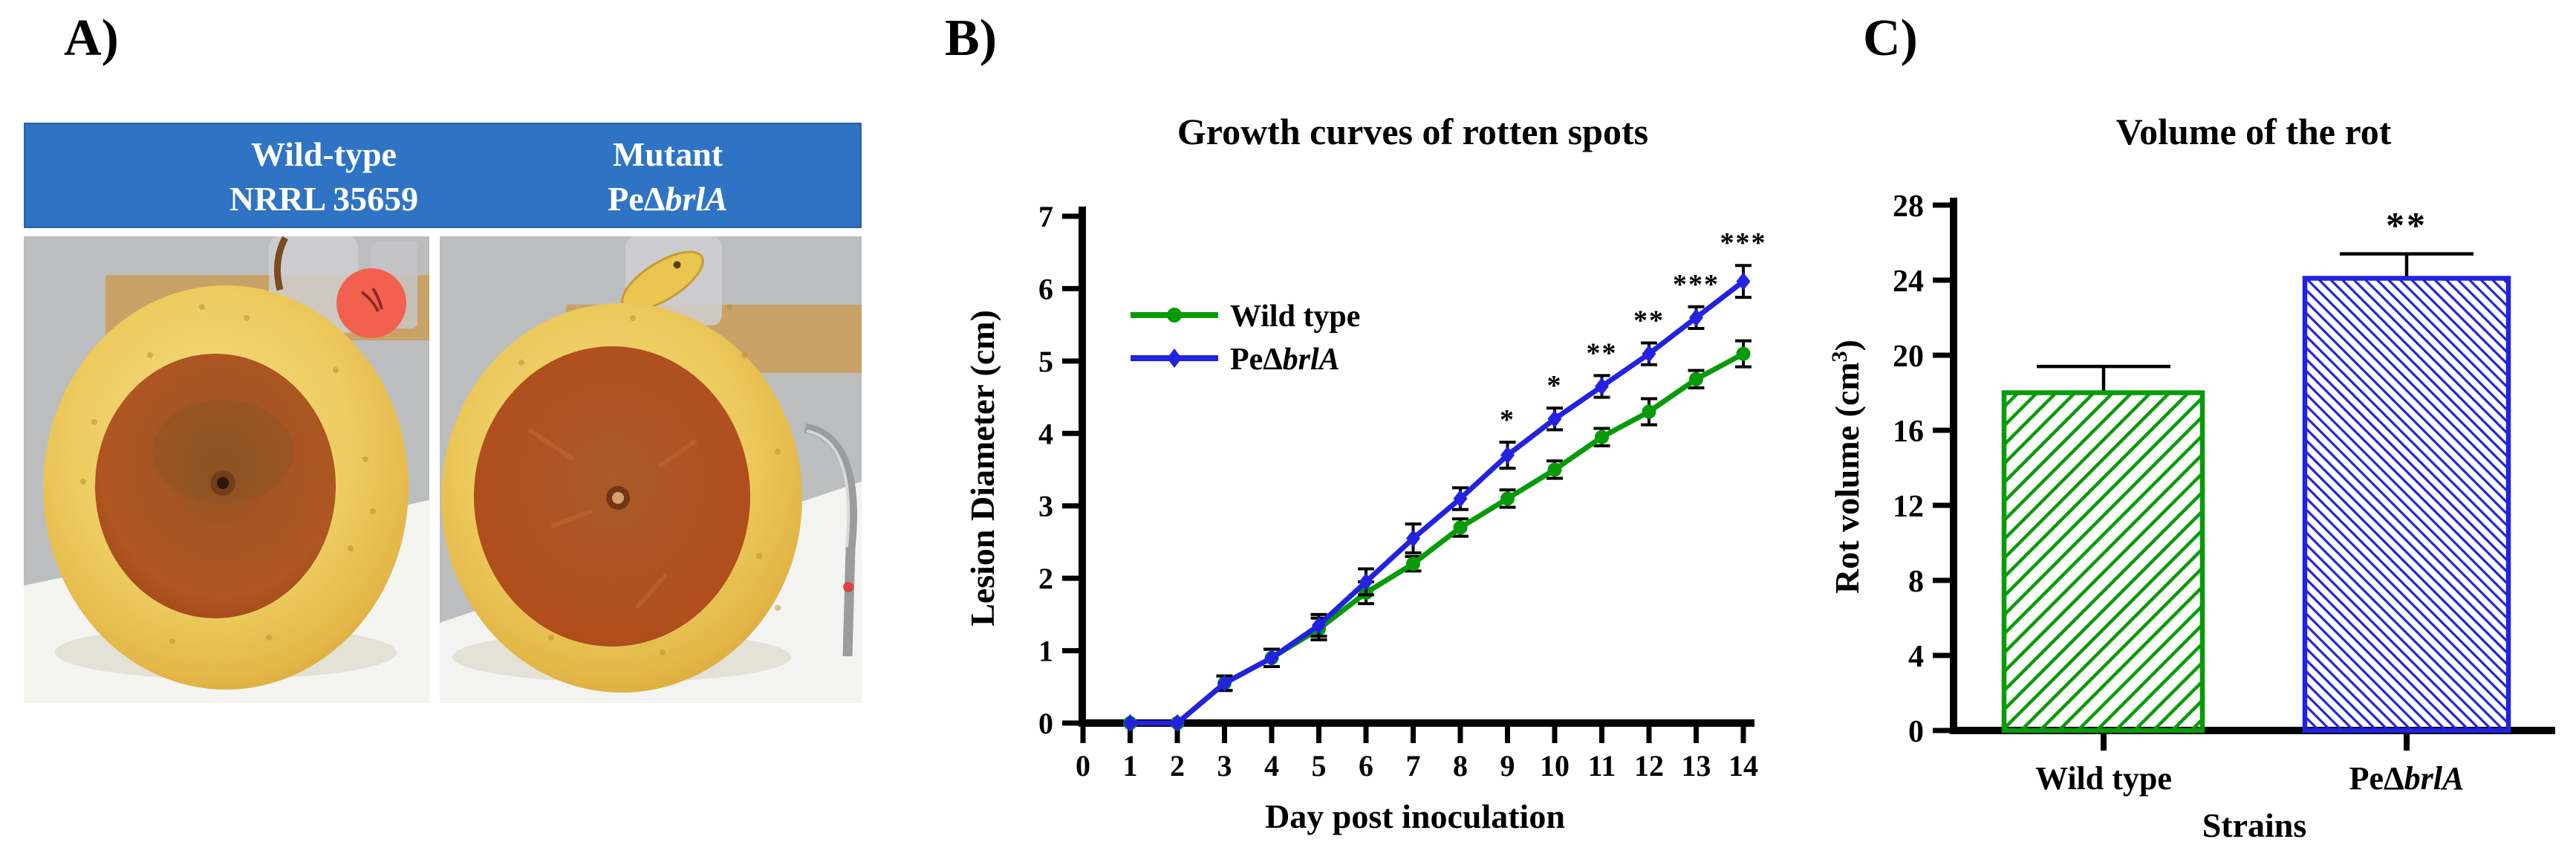  I want to click on category-label: Wild type, so click(2103, 778).